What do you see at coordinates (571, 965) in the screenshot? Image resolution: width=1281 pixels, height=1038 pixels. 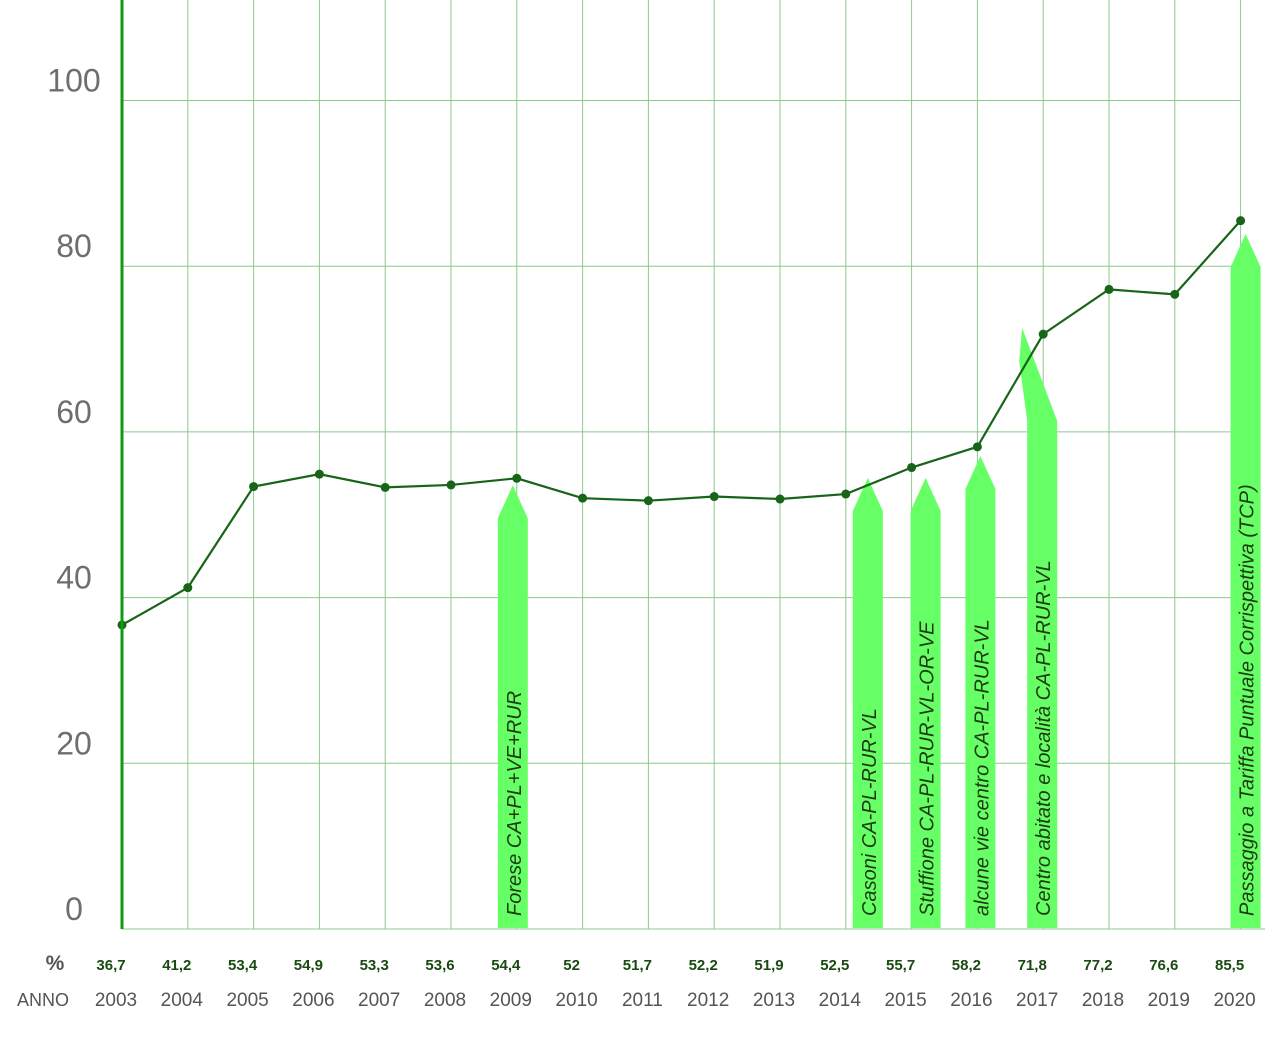 I see `value-label: 52` at bounding box center [571, 965].